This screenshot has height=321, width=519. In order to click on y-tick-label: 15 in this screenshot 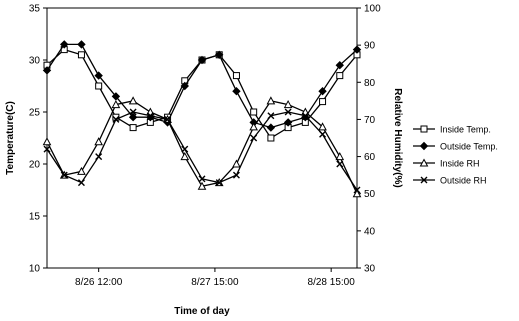, I will do `click(35, 217)`.